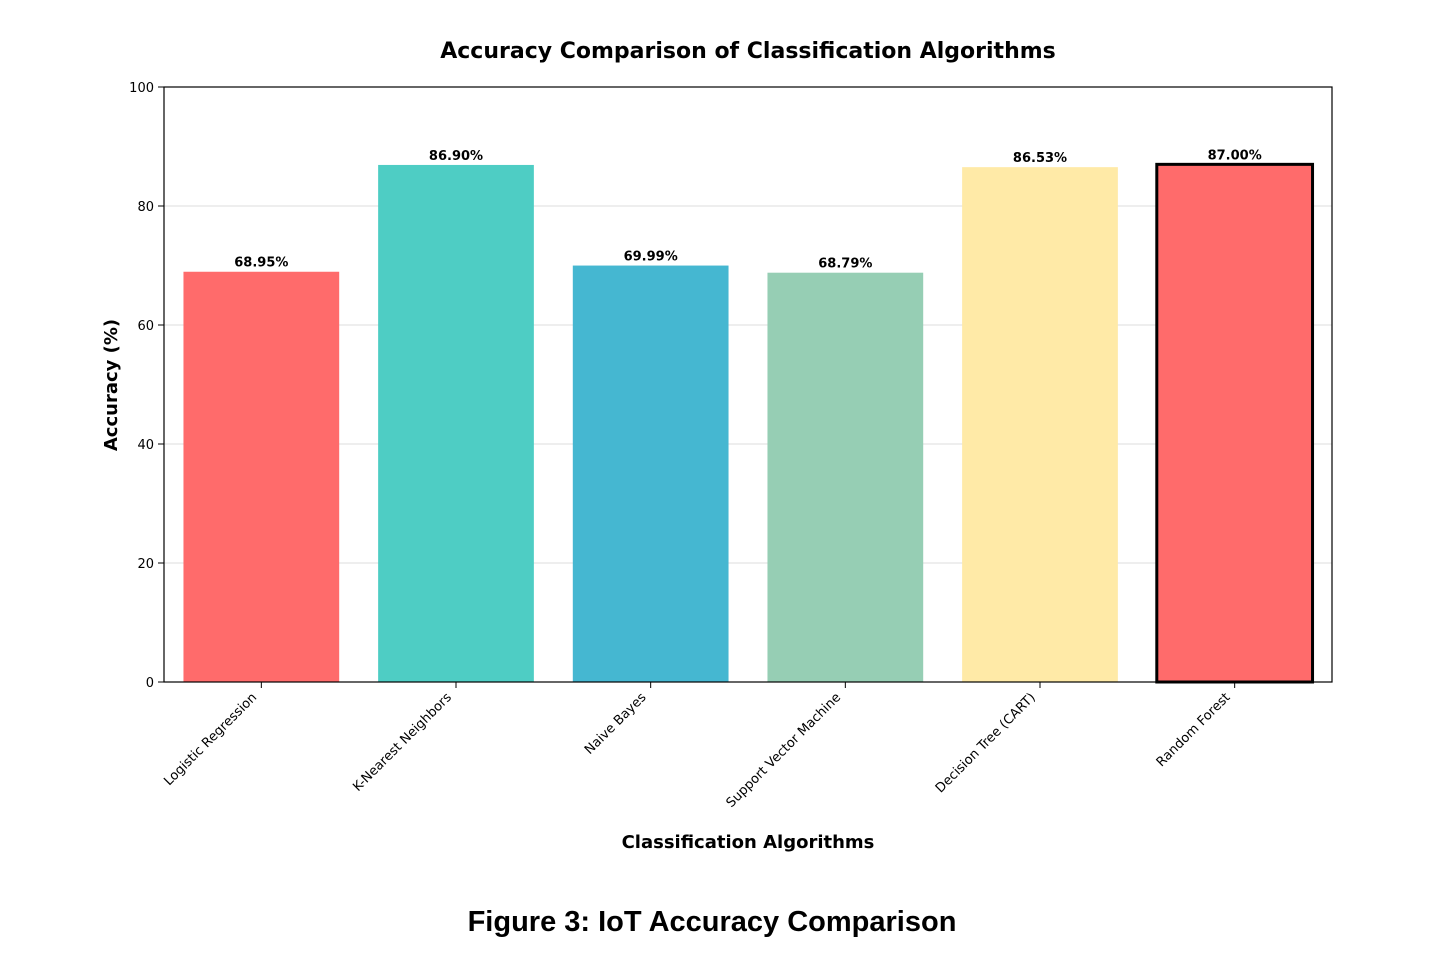  I want to click on y-tick-label: 80, so click(145, 207).